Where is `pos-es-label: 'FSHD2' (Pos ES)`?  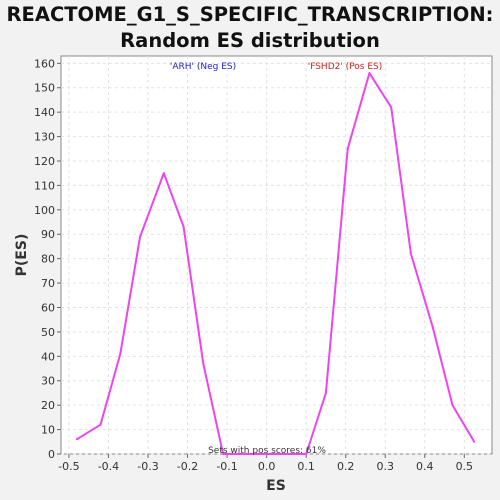
pos-es-label: 'FSHD2' (Pos ES) is located at coordinates (345, 67).